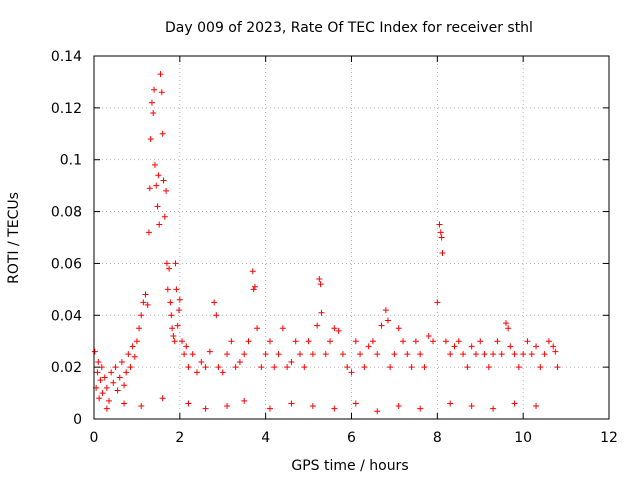 The height and width of the screenshot is (480, 640). What do you see at coordinates (94, 438) in the screenshot?
I see `x-tick-label: 0` at bounding box center [94, 438].